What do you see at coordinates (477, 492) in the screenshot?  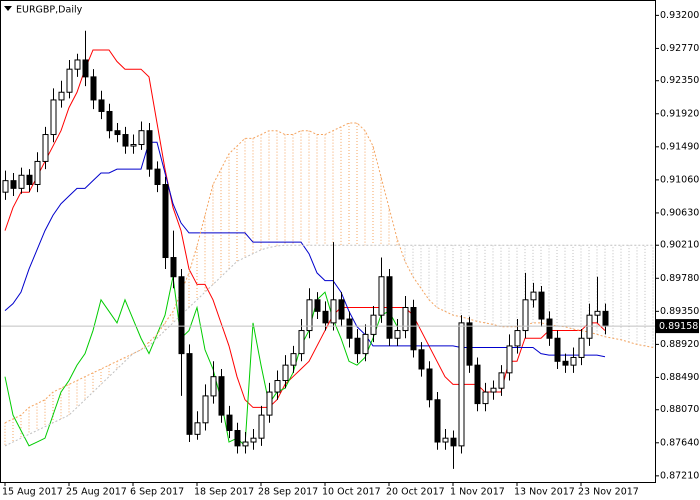 I see `x-tick-label: 1 Nov 2017` at bounding box center [477, 492].